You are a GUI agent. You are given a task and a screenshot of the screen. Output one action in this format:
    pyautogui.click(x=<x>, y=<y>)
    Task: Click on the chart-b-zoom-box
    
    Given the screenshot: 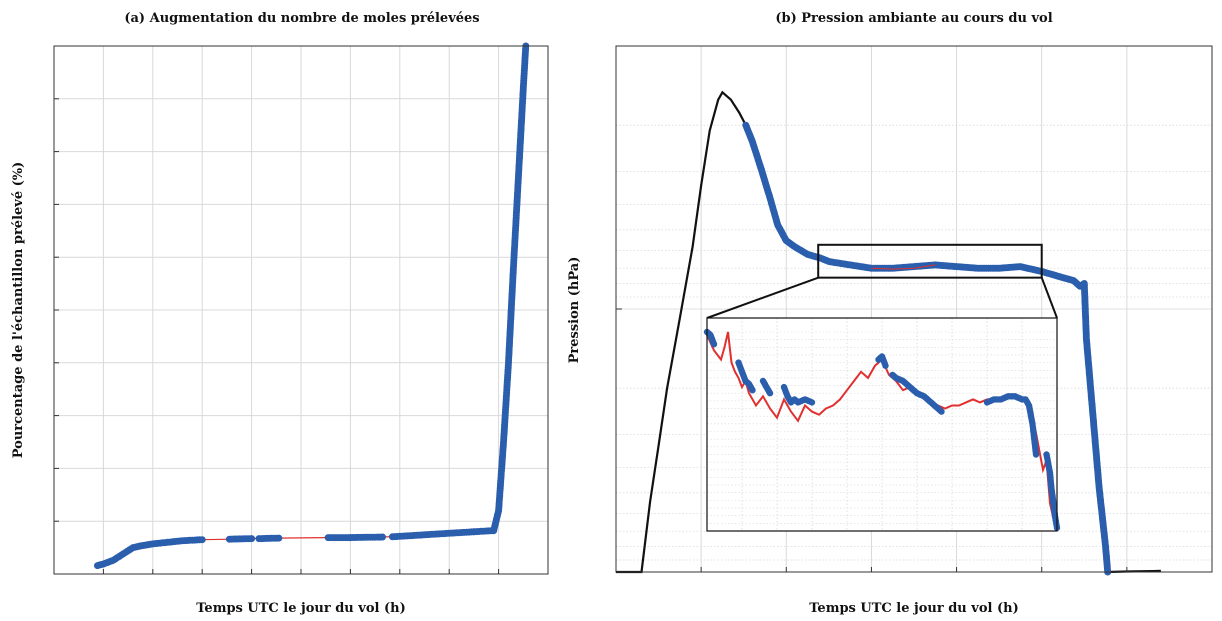 What is the action you would take?
    pyautogui.click(x=882, y=281)
    